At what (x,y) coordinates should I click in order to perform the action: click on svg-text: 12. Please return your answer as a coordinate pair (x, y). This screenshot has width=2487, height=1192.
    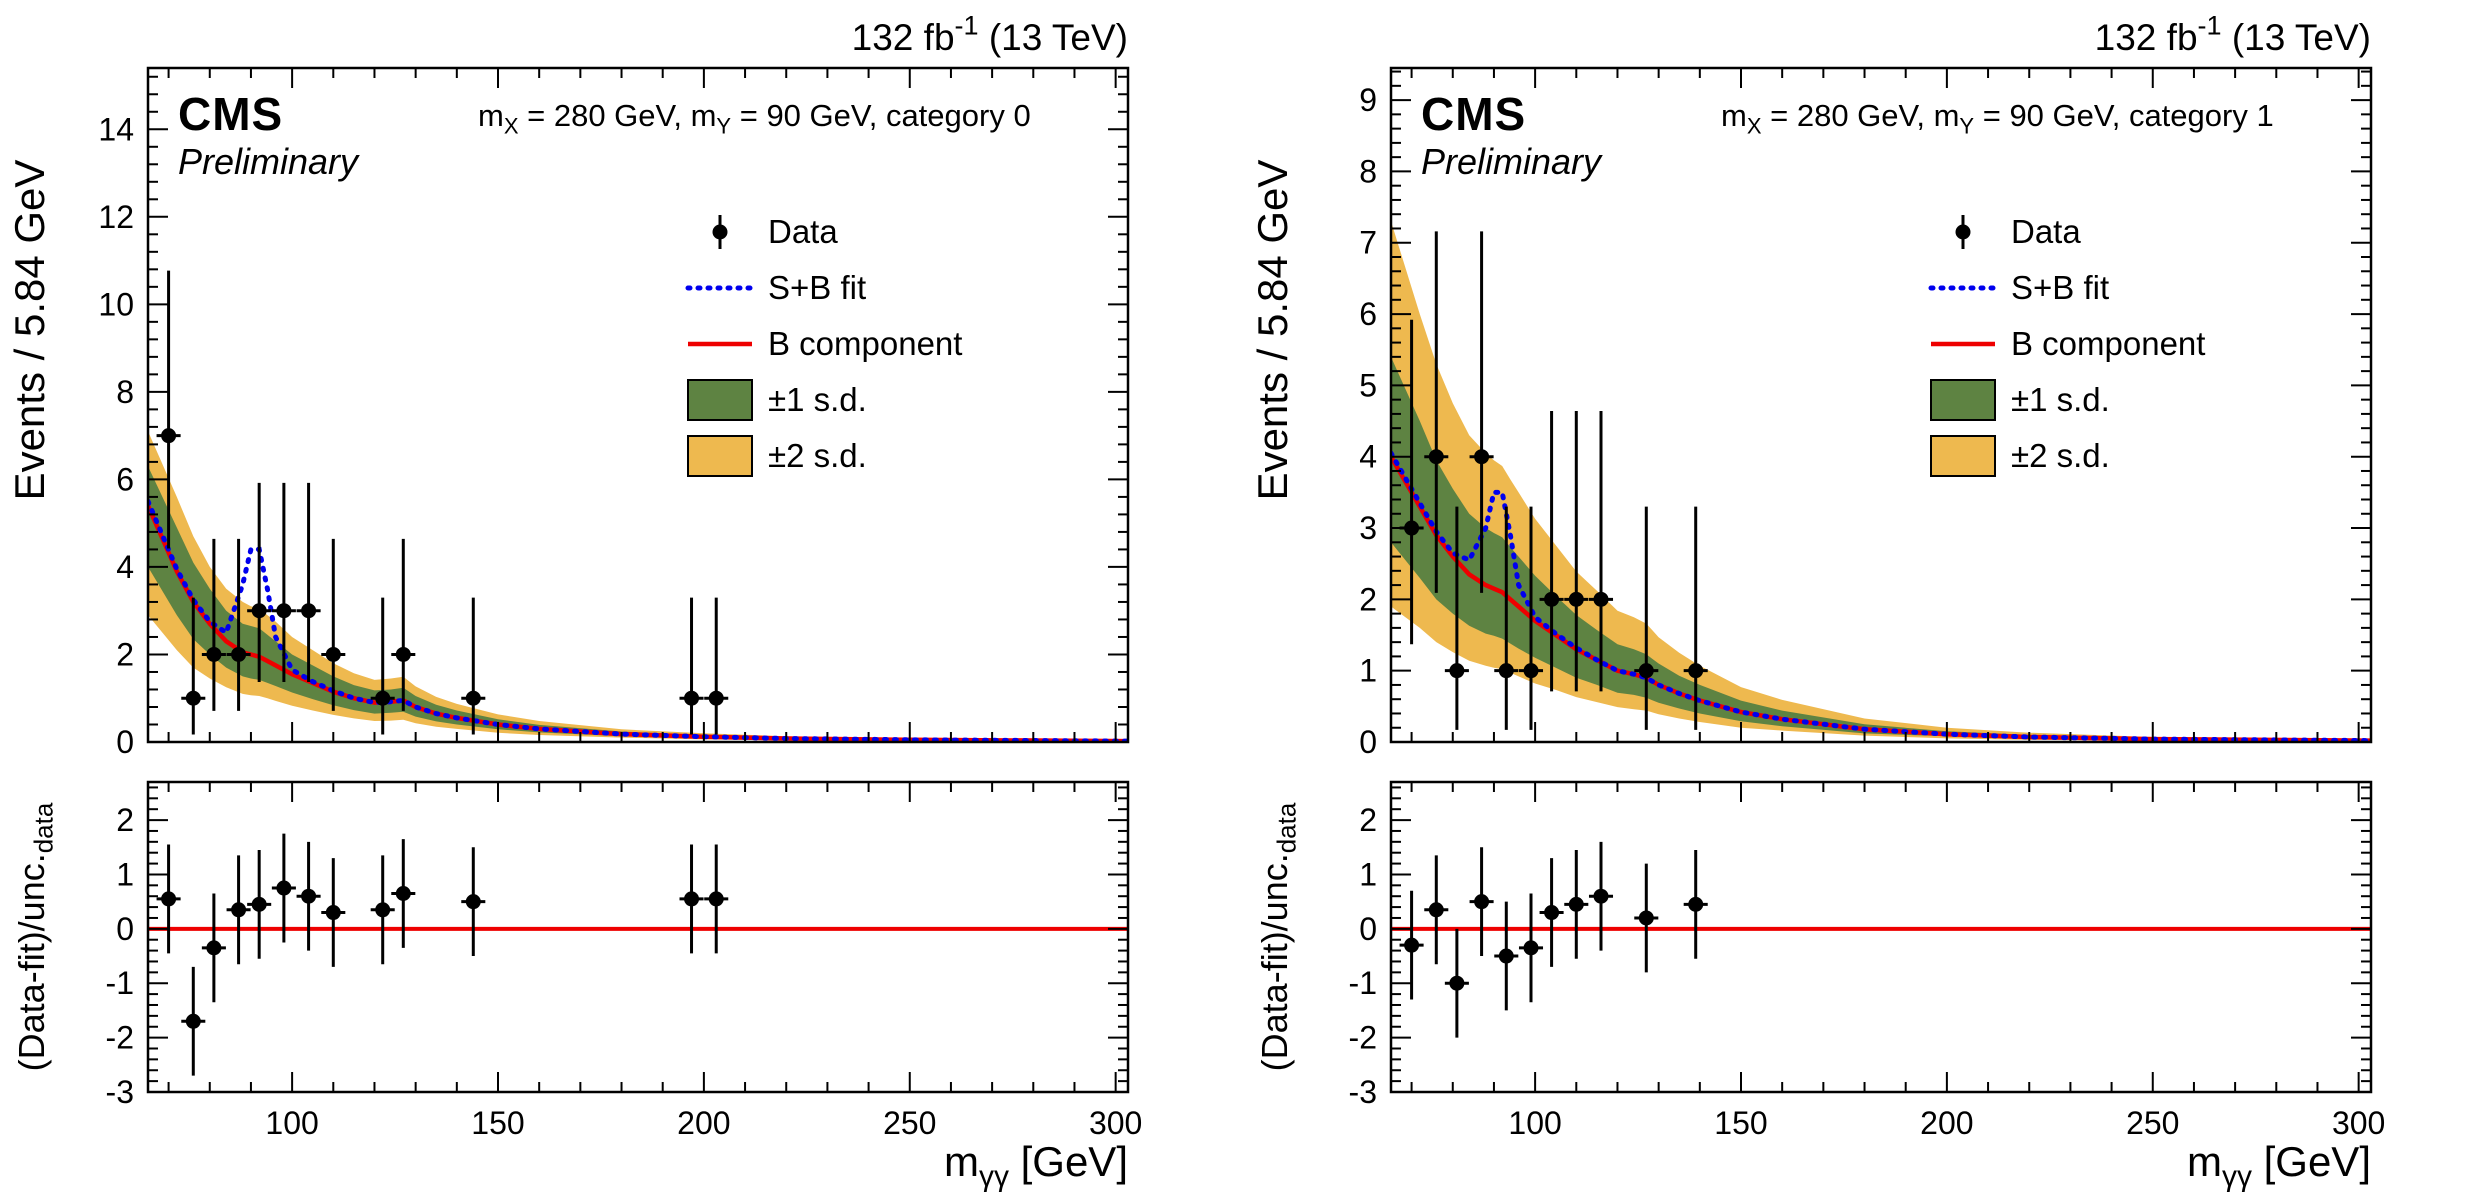
    Looking at the image, I should click on (116, 217).